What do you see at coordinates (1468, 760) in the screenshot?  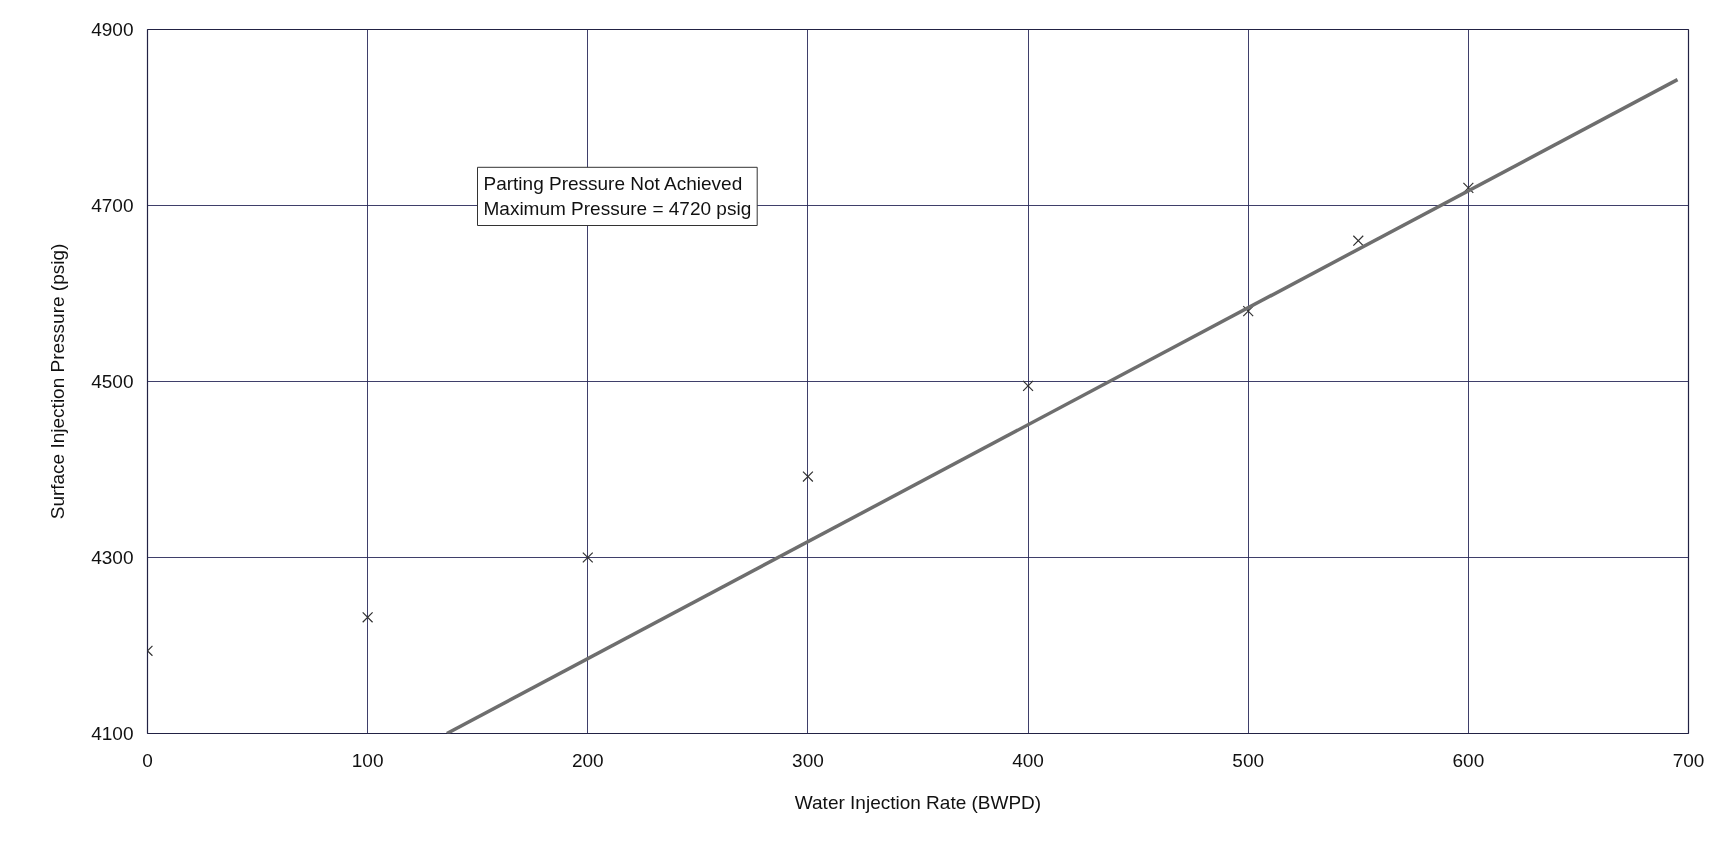 I see `x-tick-label: 600` at bounding box center [1468, 760].